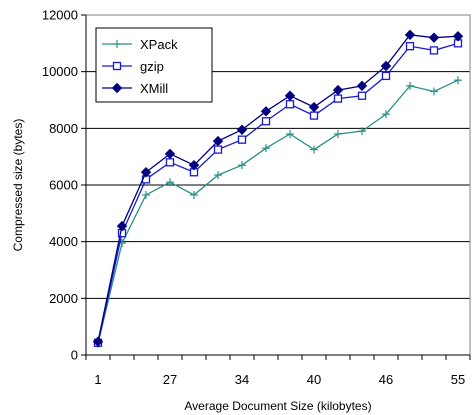 This screenshot has width=476, height=415. What do you see at coordinates (386, 379) in the screenshot?
I see `x-tick-label: 46` at bounding box center [386, 379].